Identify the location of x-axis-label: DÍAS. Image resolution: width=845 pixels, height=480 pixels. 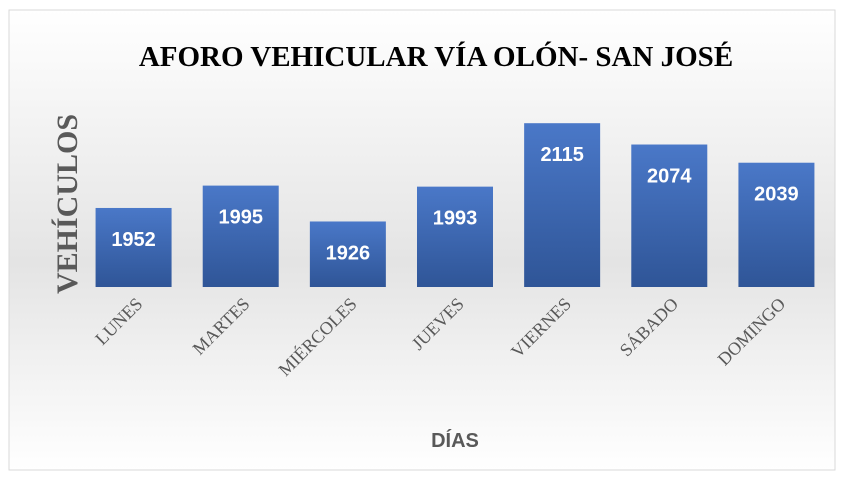
(455, 440).